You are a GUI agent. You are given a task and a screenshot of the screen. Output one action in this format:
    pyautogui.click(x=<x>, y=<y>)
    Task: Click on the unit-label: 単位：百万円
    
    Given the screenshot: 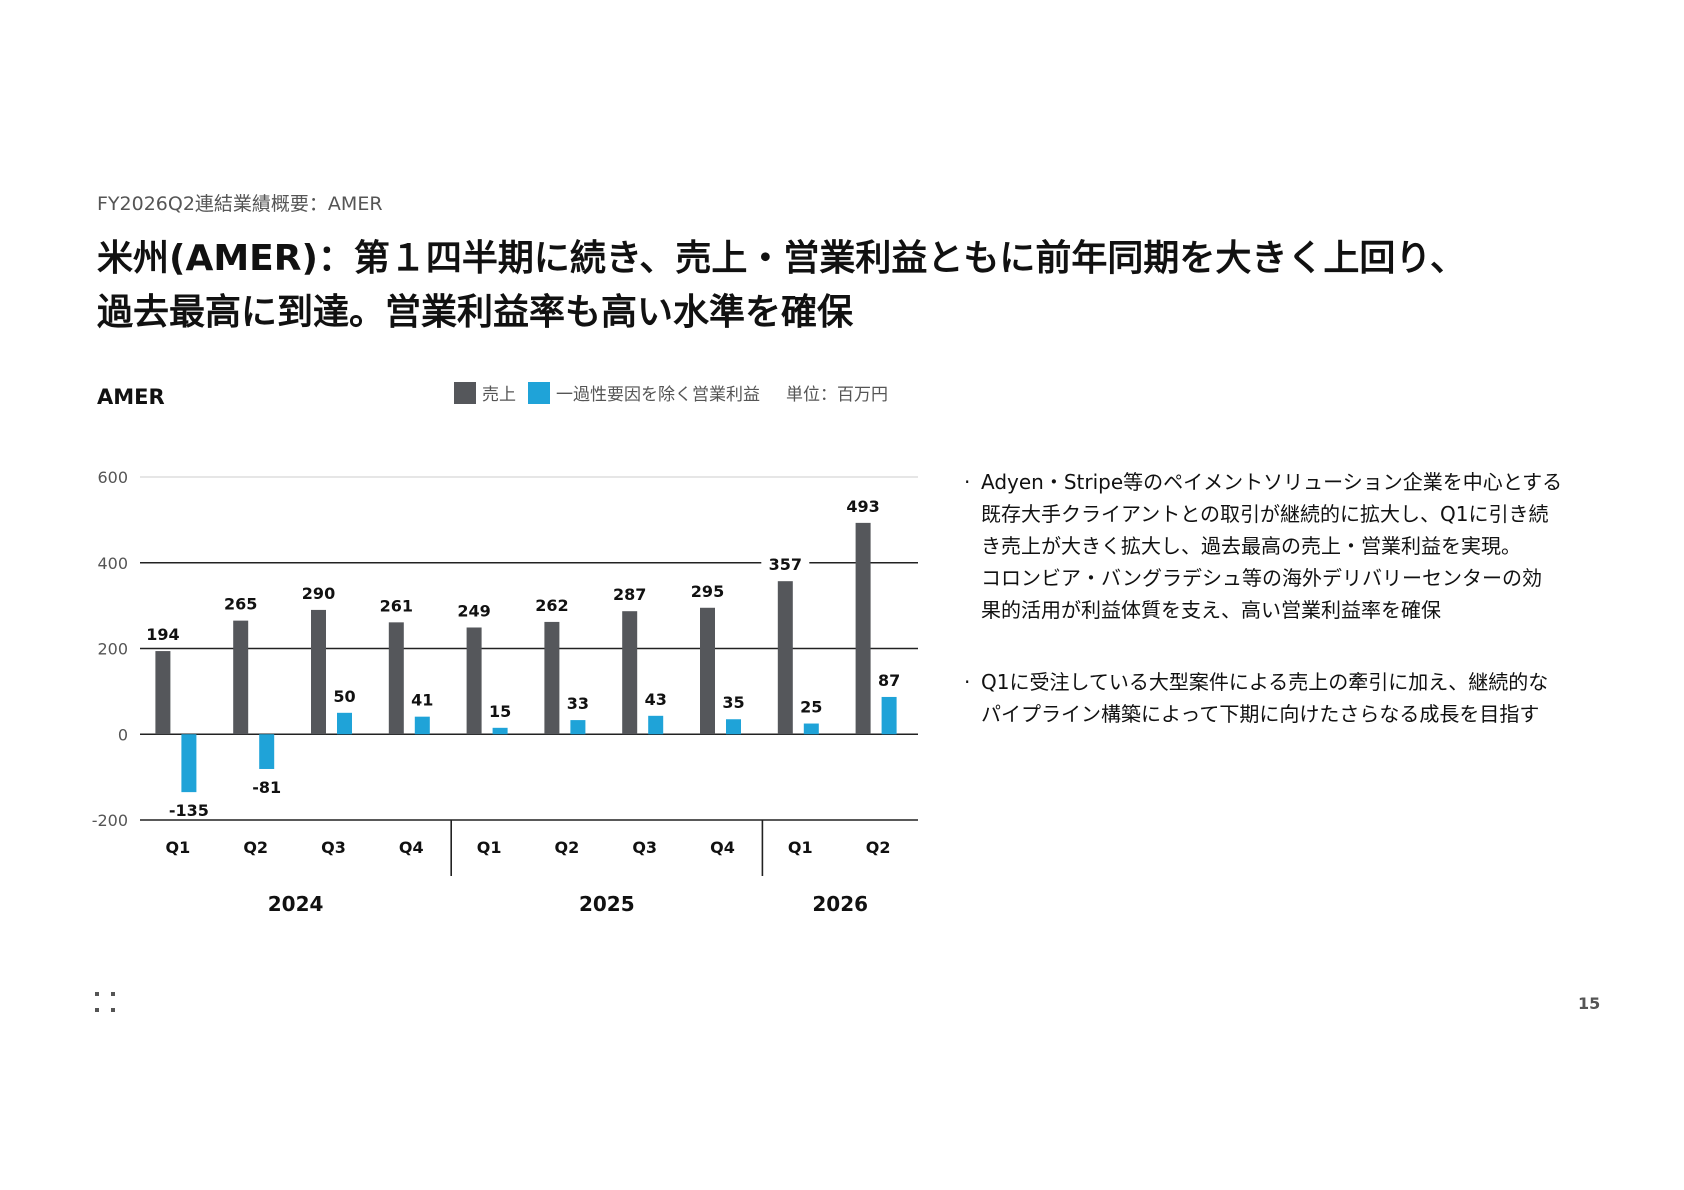 What is the action you would take?
    pyautogui.click(x=837, y=395)
    